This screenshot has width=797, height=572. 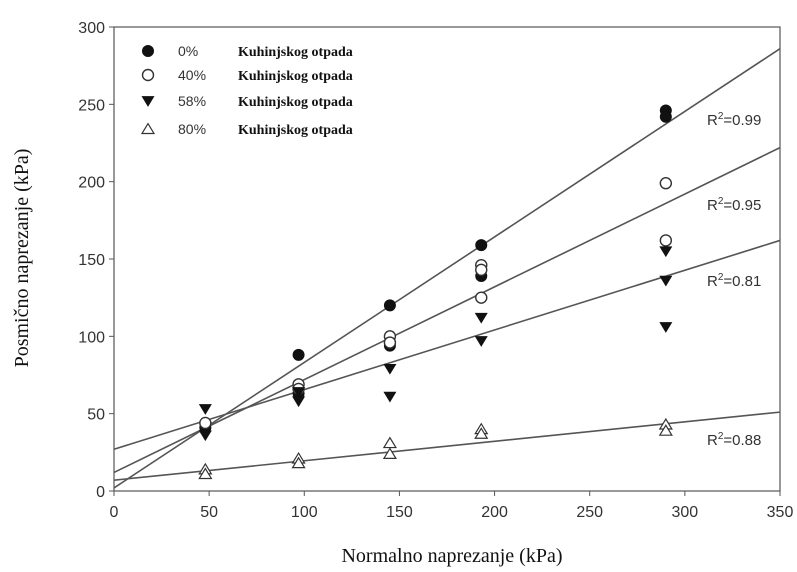 What do you see at coordinates (91, 28) in the screenshot?
I see `y-tick-label: 300` at bounding box center [91, 28].